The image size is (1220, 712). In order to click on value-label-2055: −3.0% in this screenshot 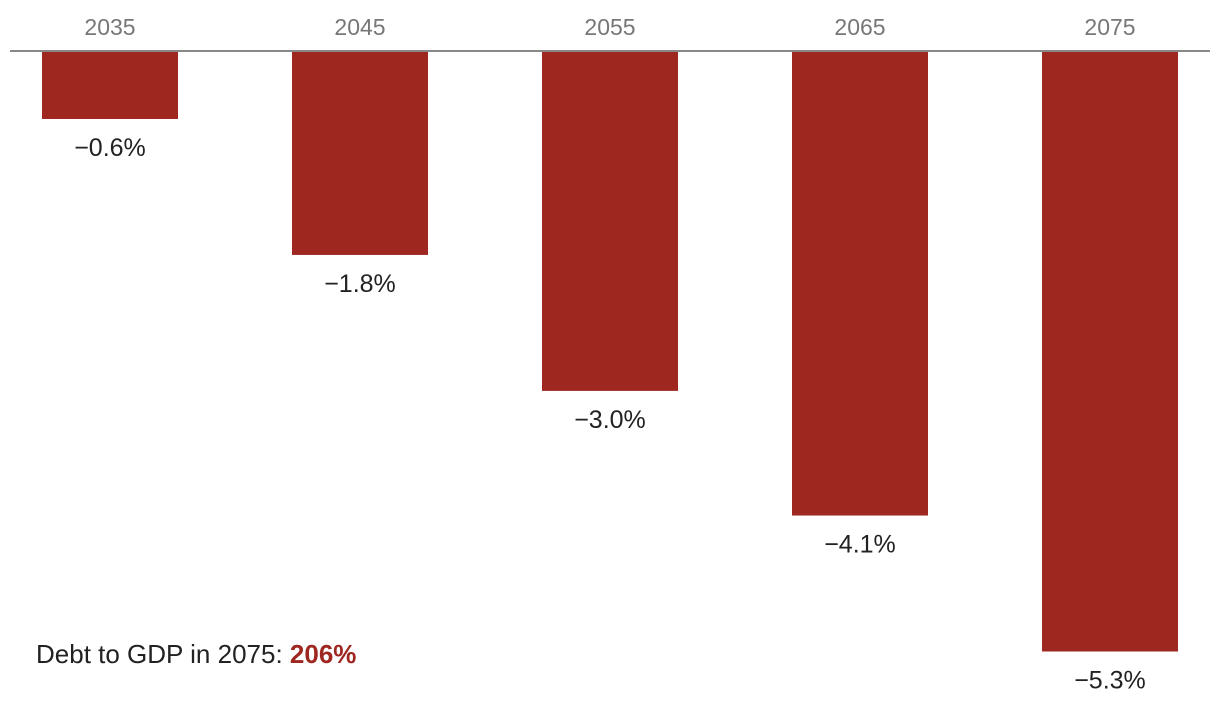, I will do `click(610, 420)`.